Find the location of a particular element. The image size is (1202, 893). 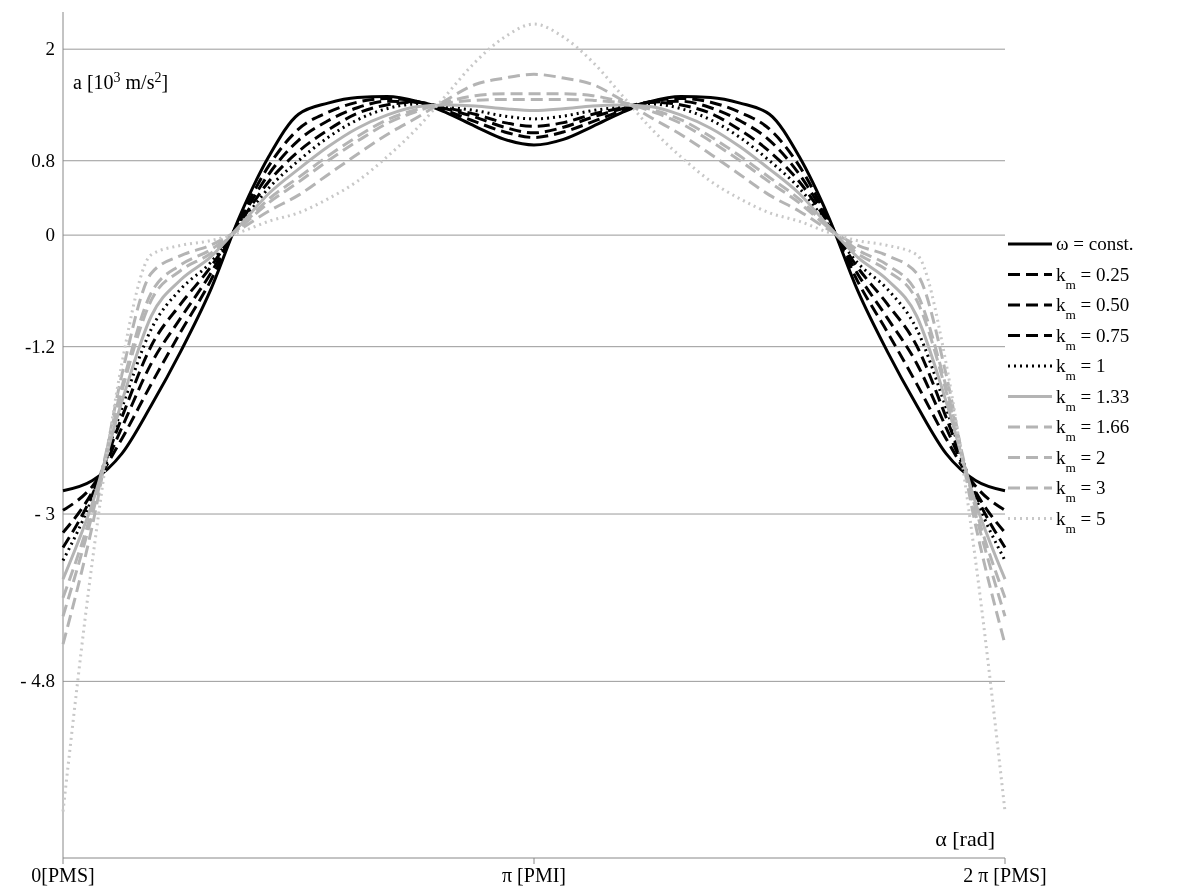

x-tick-label: 0[PMS] is located at coordinates (63, 875).